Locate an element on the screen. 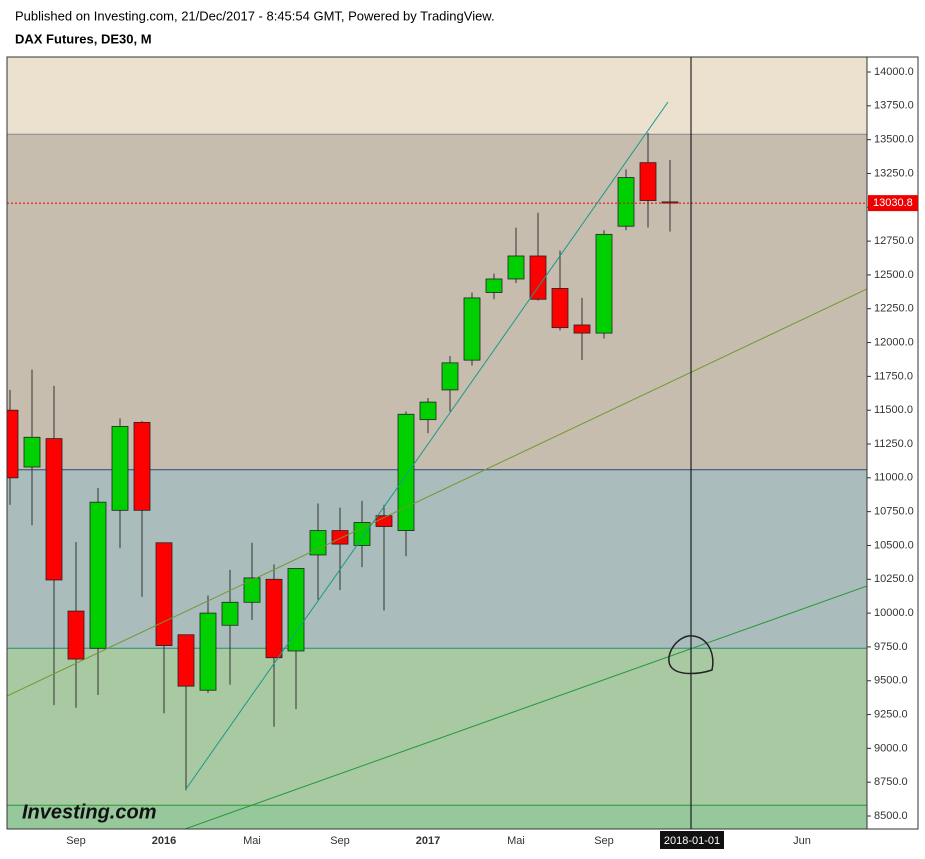 The image size is (925, 859). x-tick-label: 2018-01-01 is located at coordinates (692, 841).